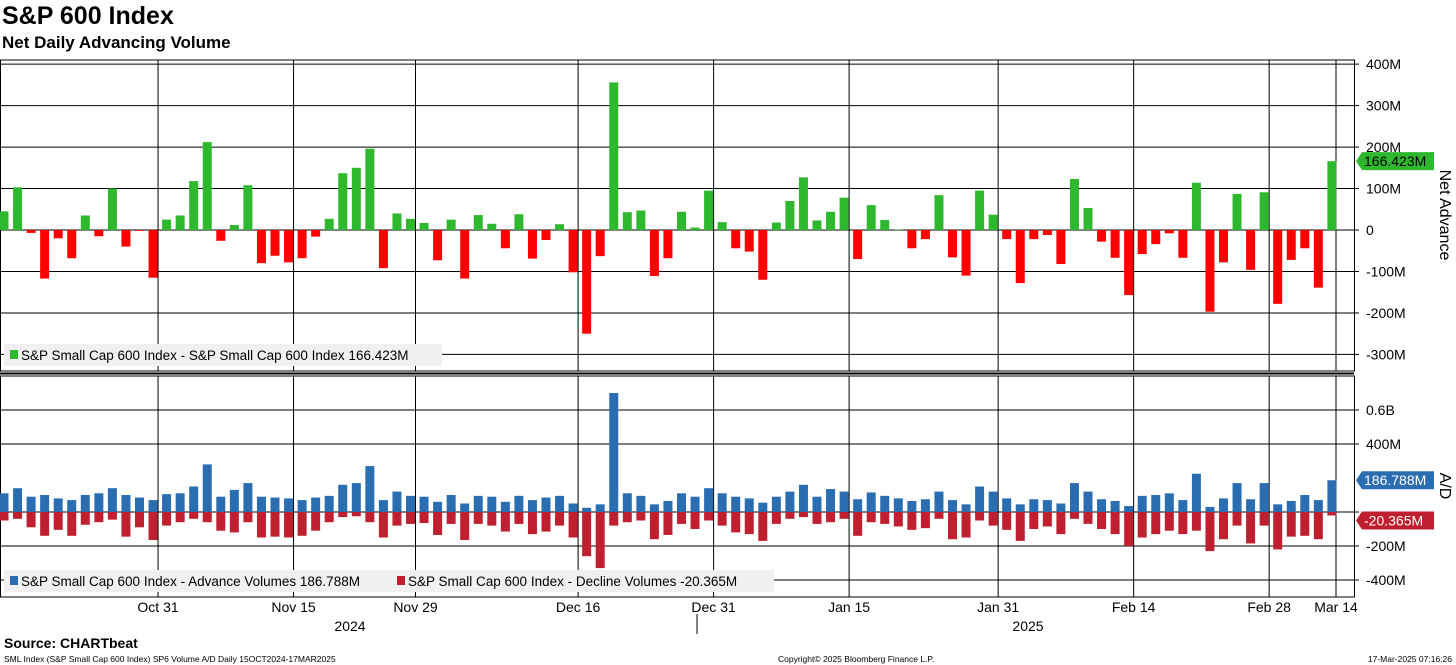  What do you see at coordinates (713, 607) in the screenshot?
I see `x-tick-label: Dec 31` at bounding box center [713, 607].